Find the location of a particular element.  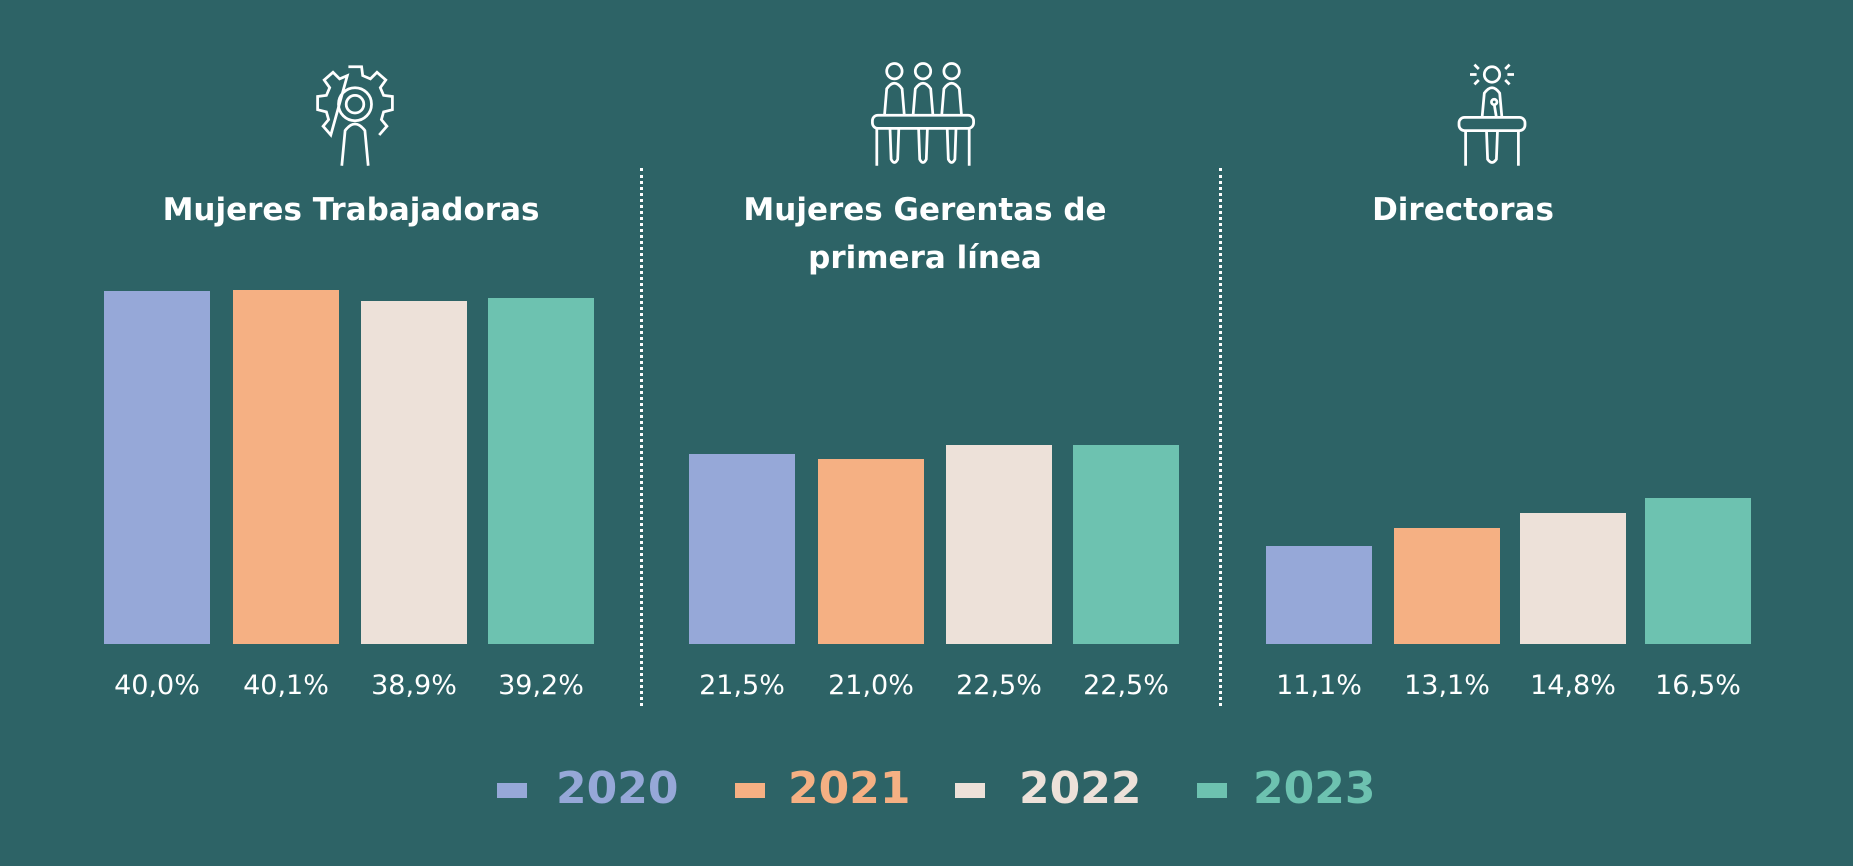

legend-swatch-2022 is located at coordinates (970, 790).